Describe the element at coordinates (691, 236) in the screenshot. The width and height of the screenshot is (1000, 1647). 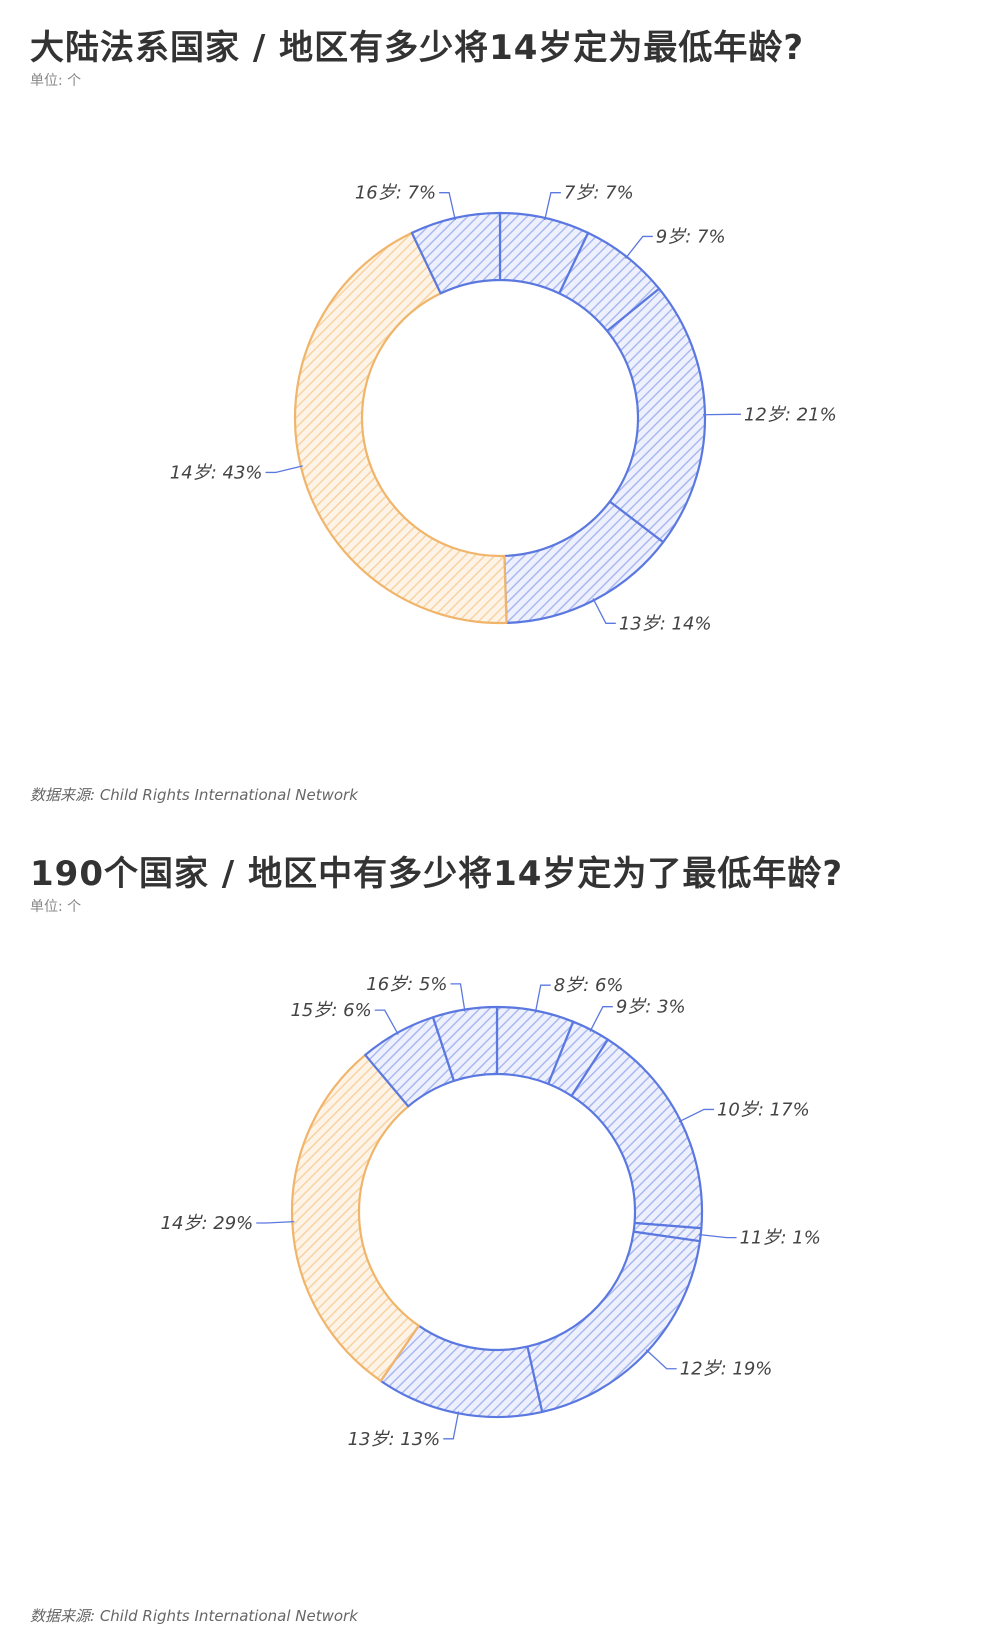
I see `slice-label: 9岁: 7%` at that location.